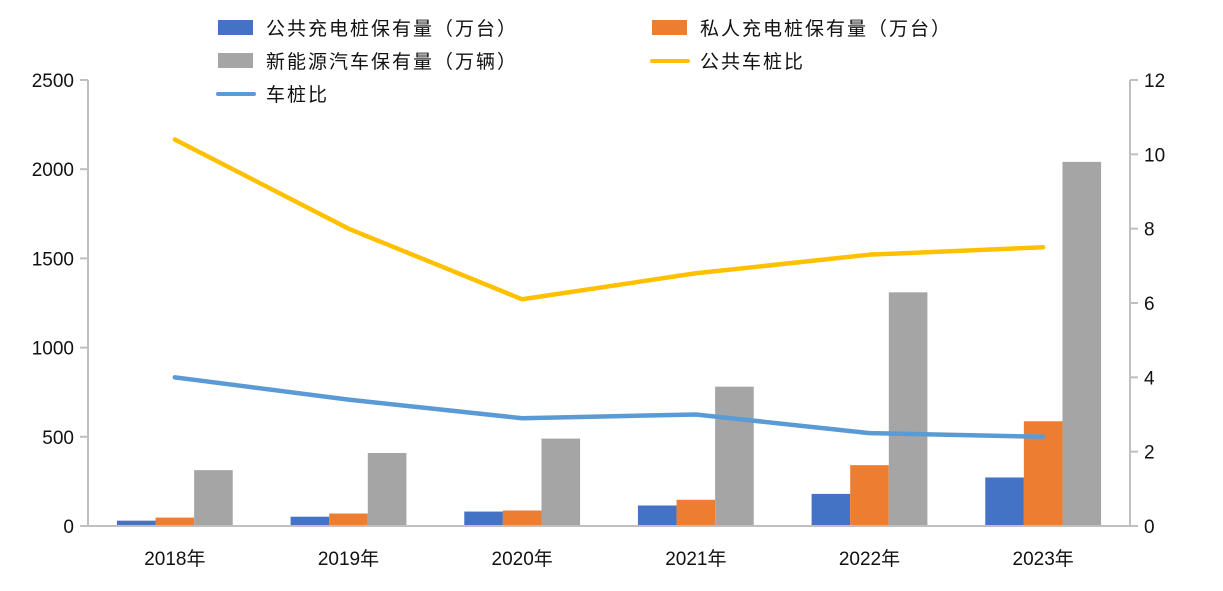 Image resolution: width=1223 pixels, height=591 pixels. I want to click on bar-2-2020年, so click(522, 518).